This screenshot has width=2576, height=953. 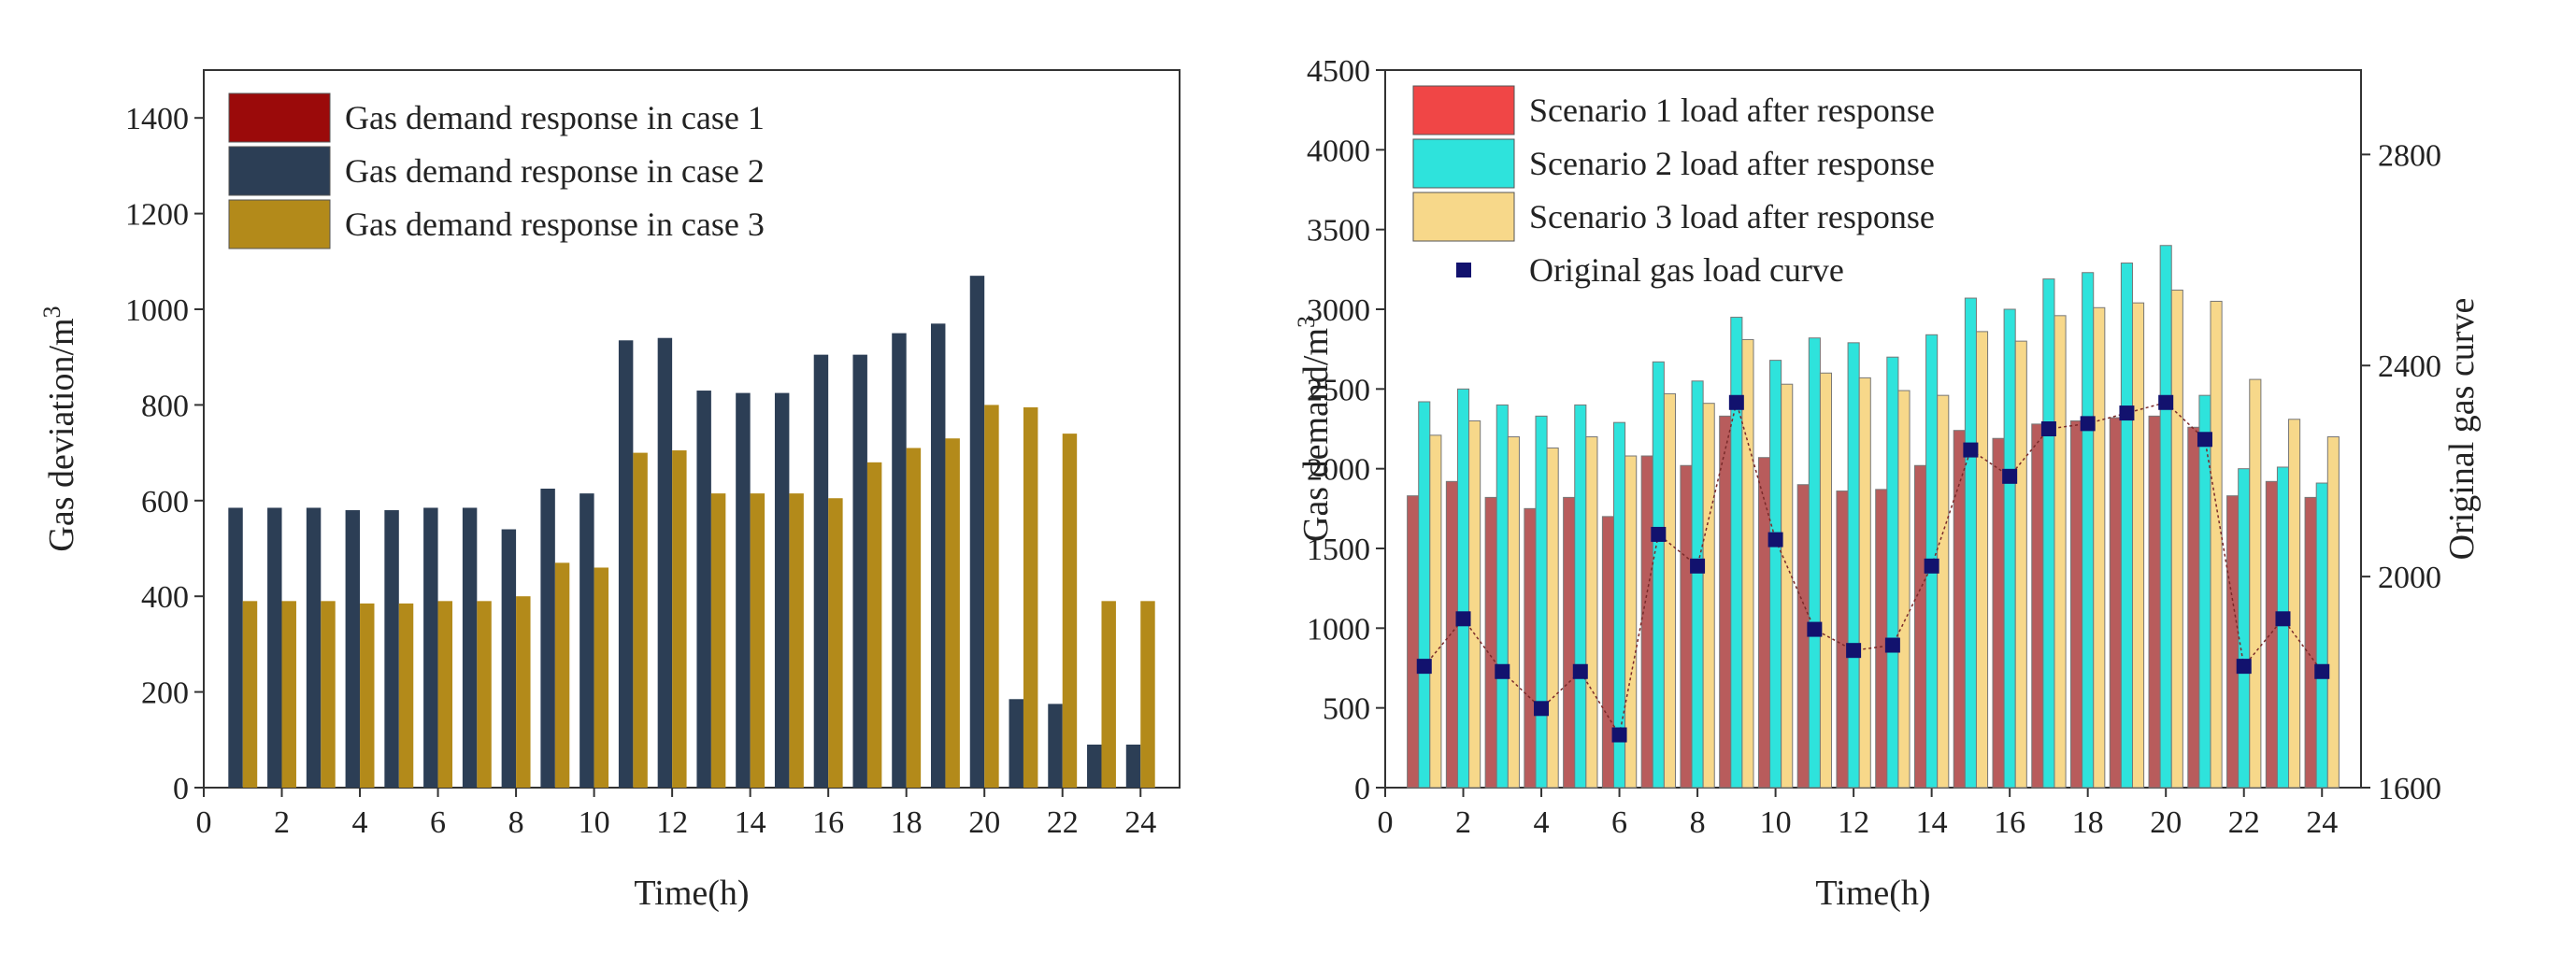 I want to click on x-tick-label: 8, so click(x=1698, y=822).